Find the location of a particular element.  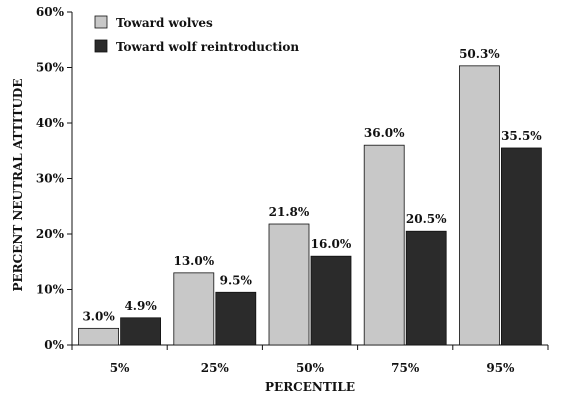

value-label: 36.0% is located at coordinates (384, 133).